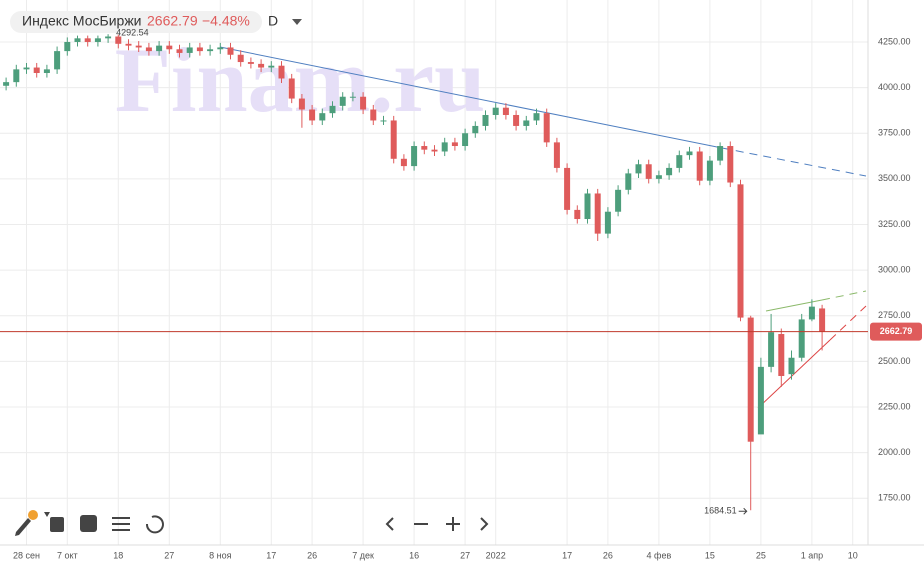 The width and height of the screenshot is (924, 572). Describe the element at coordinates (894, 133) in the screenshot. I see `y-tick-label: 3750.00` at that location.